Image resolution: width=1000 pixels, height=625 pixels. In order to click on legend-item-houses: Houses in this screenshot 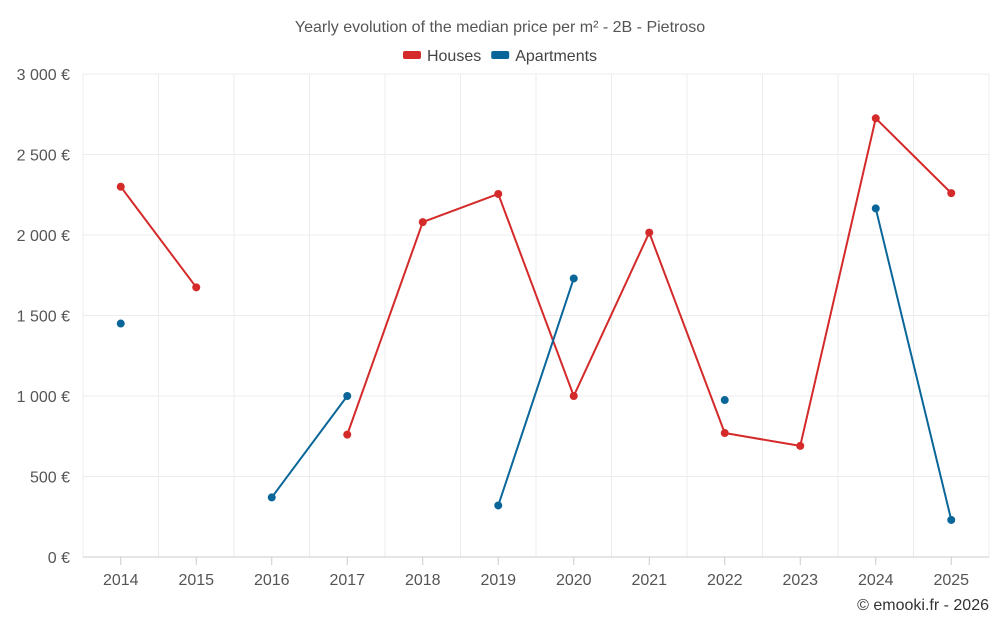, I will do `click(441, 56)`.